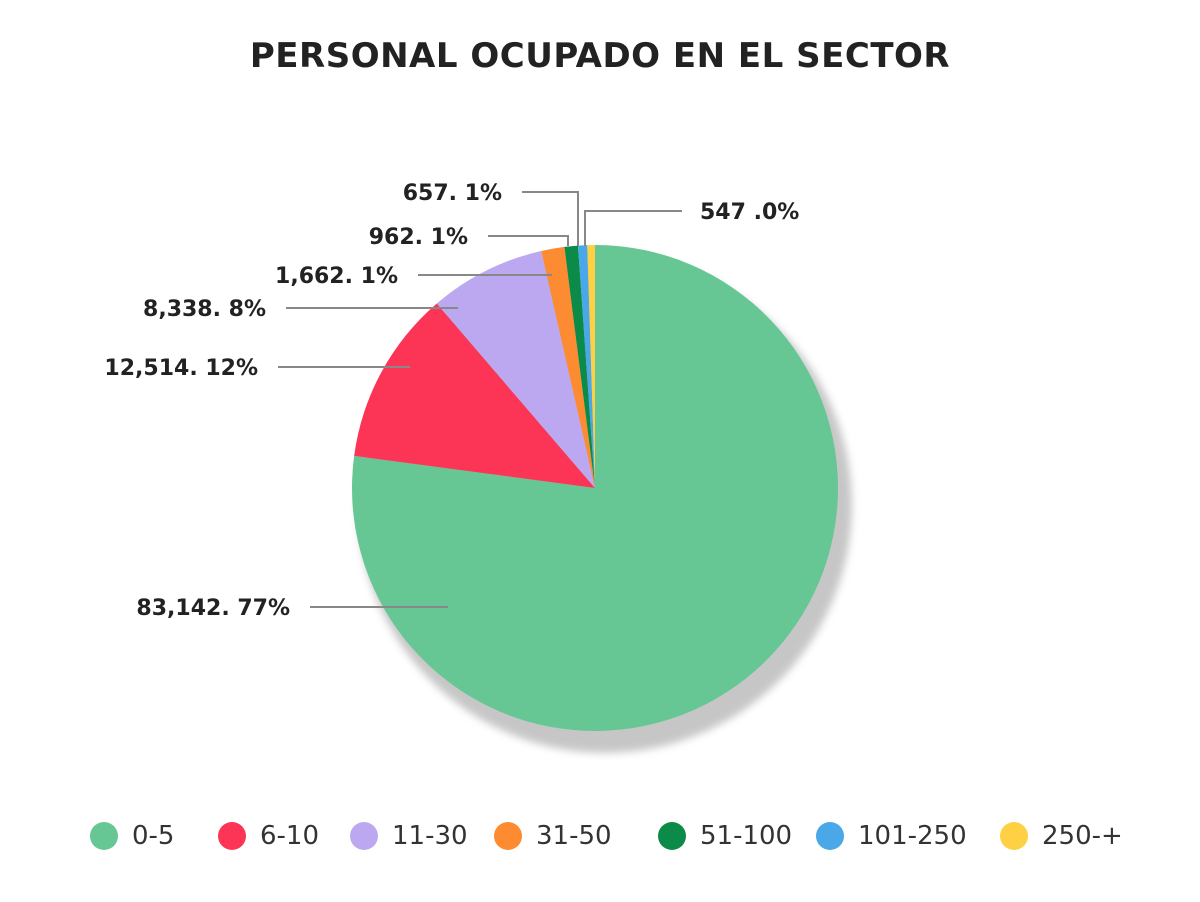 This screenshot has width=1200, height=902. Describe the element at coordinates (418, 237) in the screenshot. I see `data-label: 962. 1%` at that location.